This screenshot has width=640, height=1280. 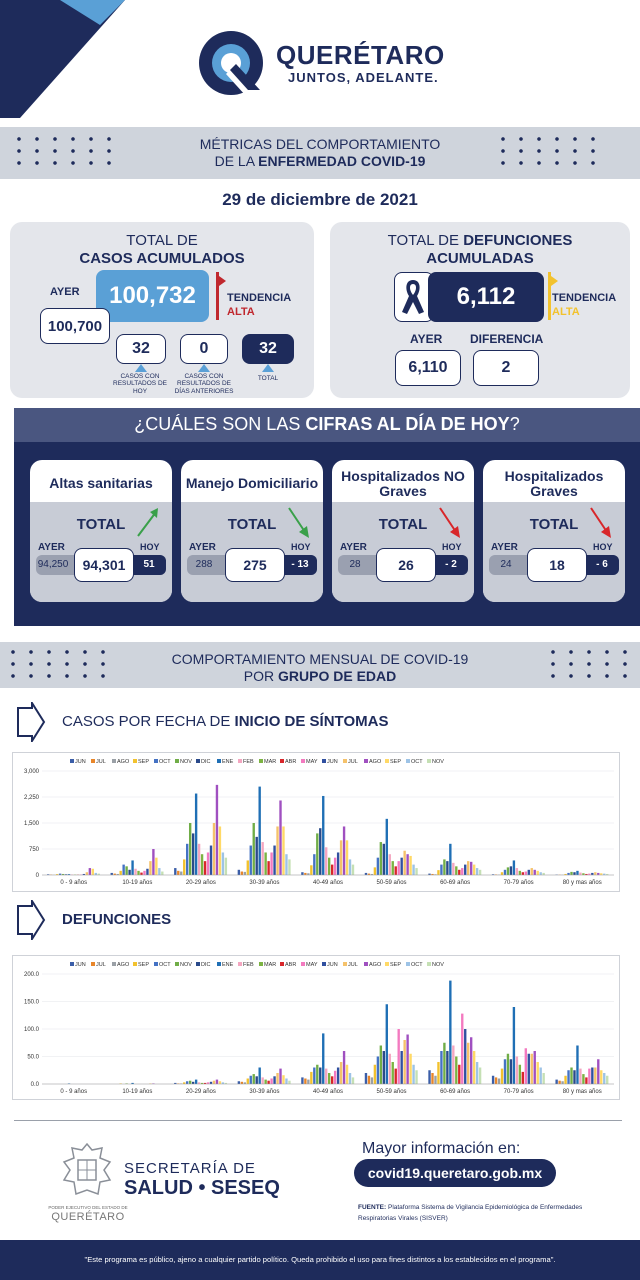 I want to click on chart-defunciones-frame, so click(x=316, y=1027).